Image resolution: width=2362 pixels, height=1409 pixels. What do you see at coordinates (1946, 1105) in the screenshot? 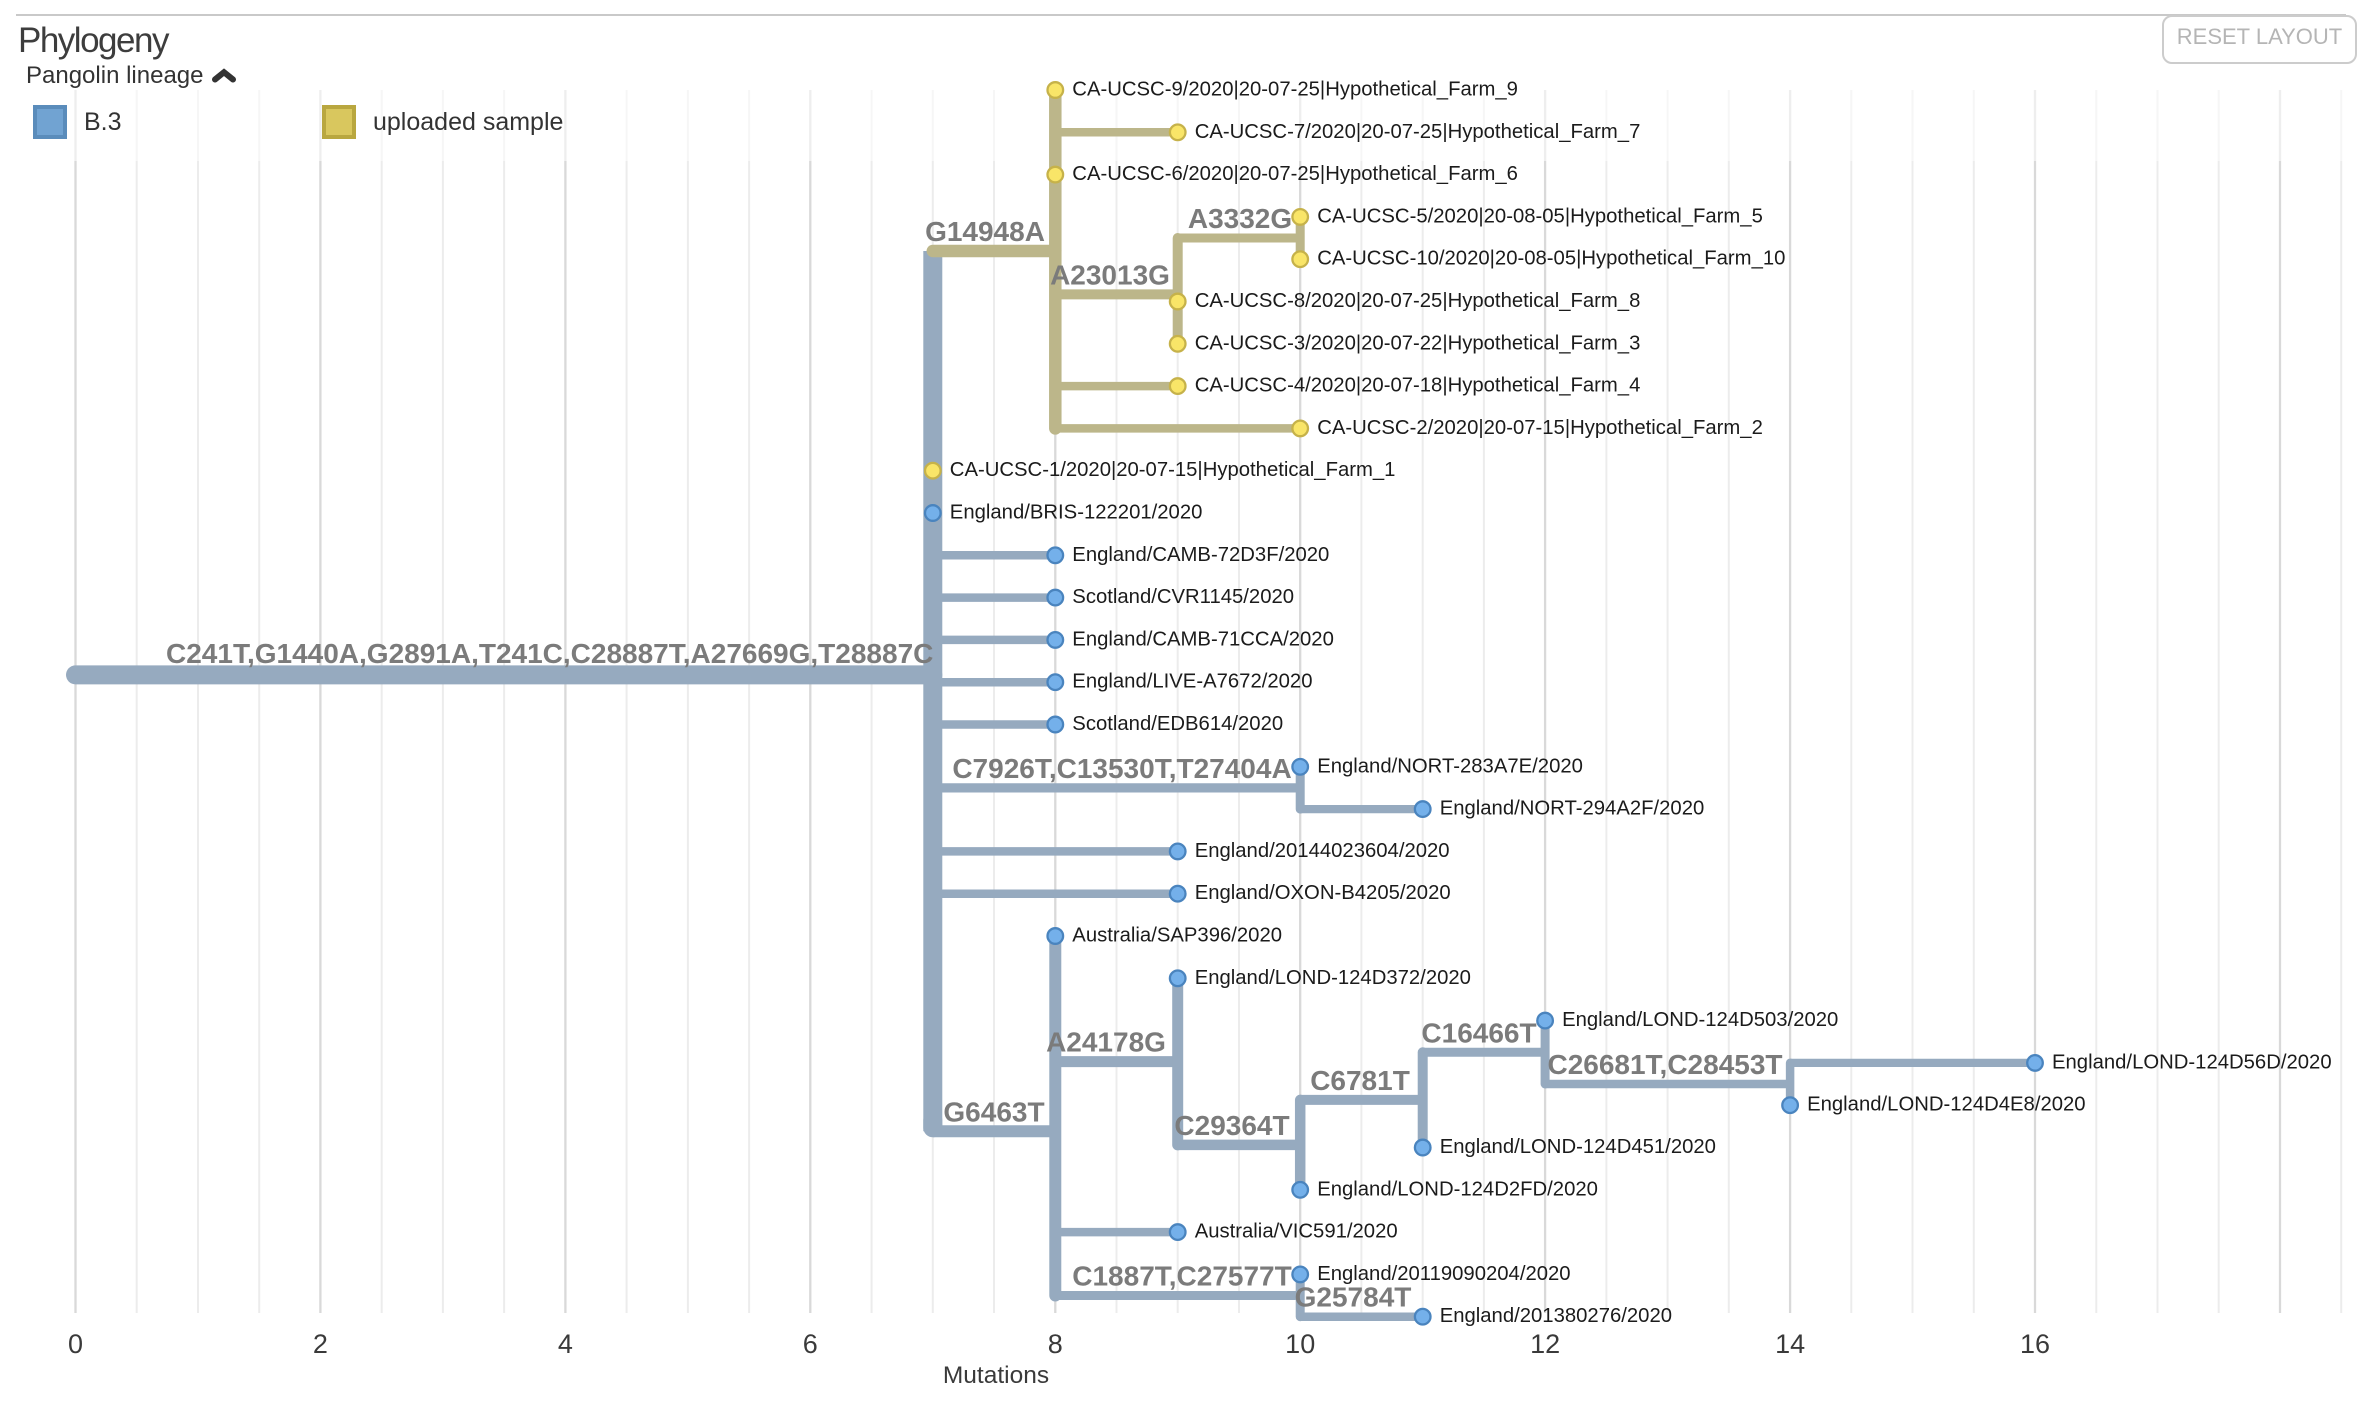
I see `svg-text: England/LOND-124D4E8/2020` at bounding box center [1946, 1105].